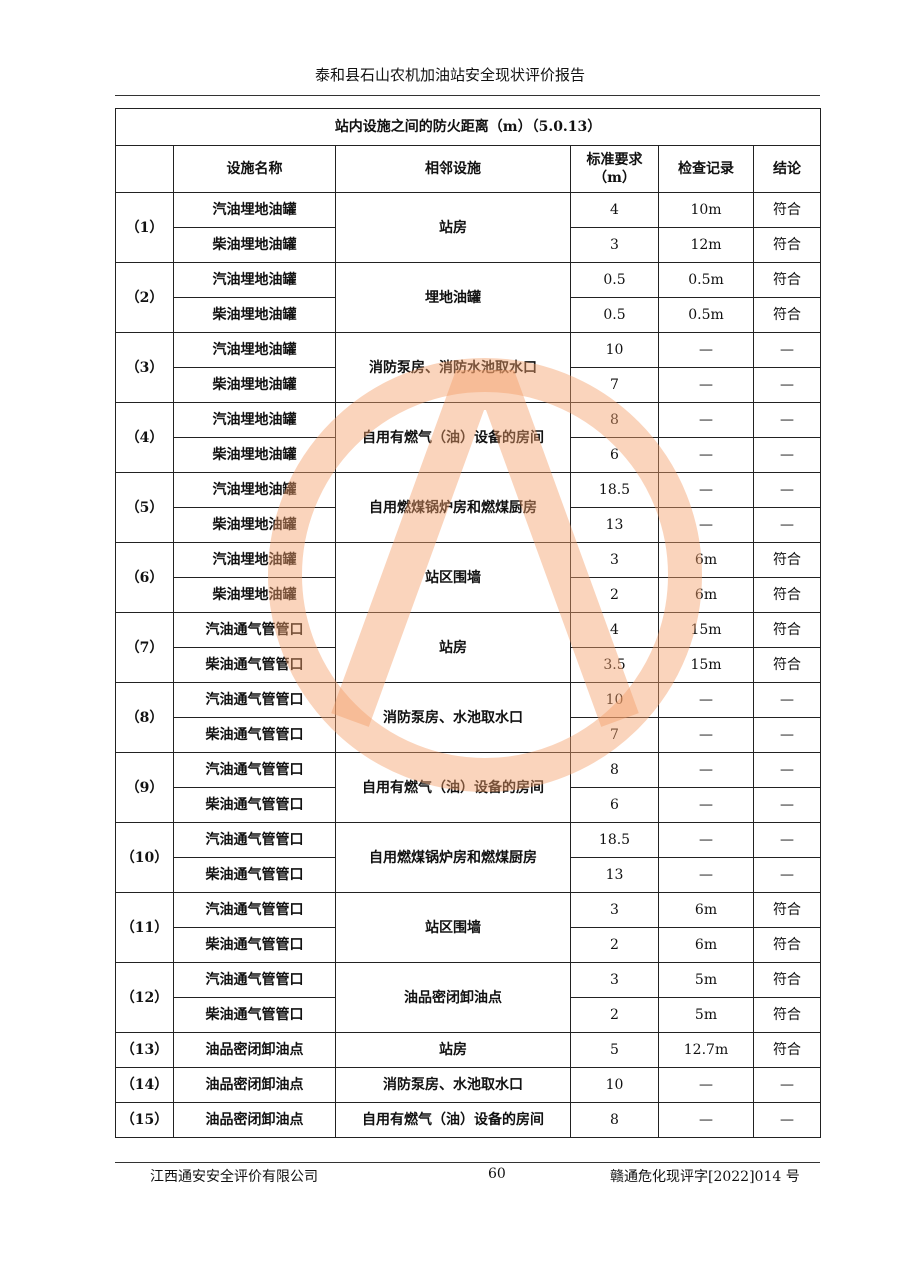  I want to click on standard-requirement: 6, so click(614, 805).